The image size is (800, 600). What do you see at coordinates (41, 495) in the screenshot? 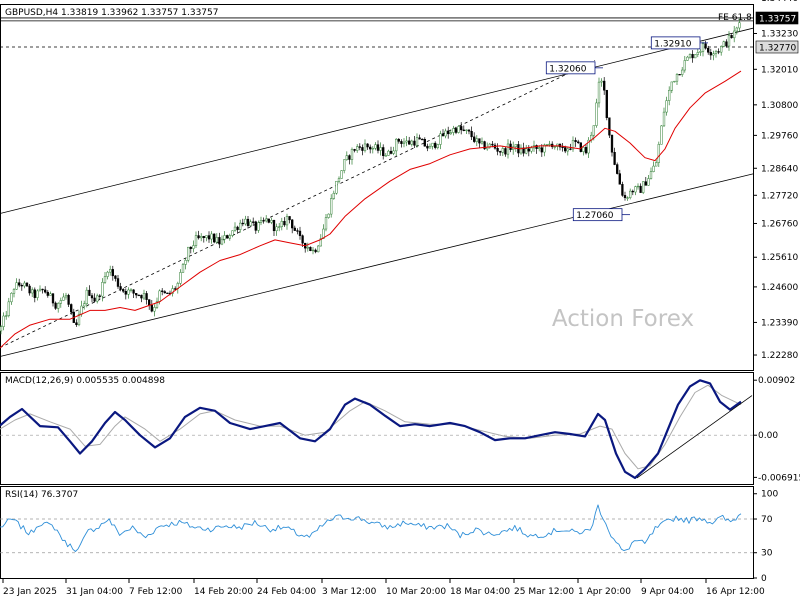
I see `rsi-pane-title: RSI(14) 76.3707` at bounding box center [41, 495].